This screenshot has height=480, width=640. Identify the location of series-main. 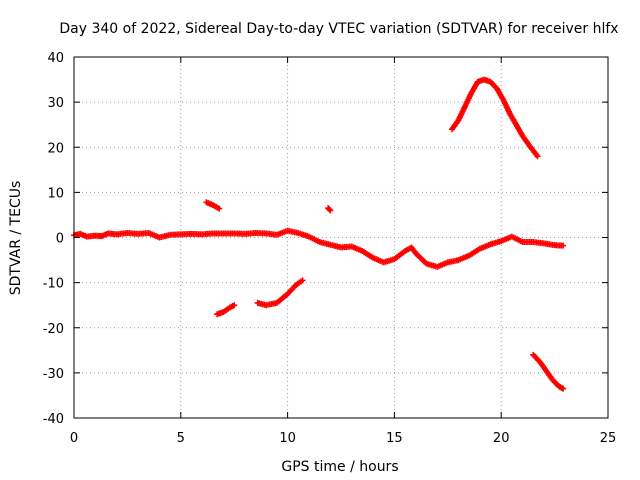
(319, 248).